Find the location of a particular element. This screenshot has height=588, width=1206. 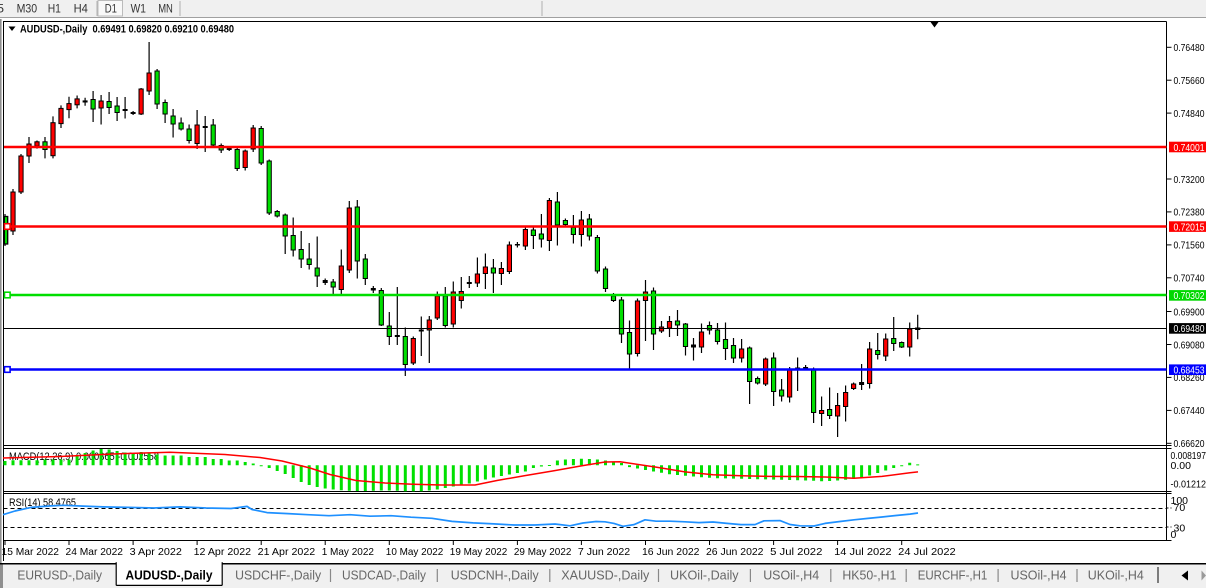

svg-text: 0.008197 is located at coordinates (1188, 456).